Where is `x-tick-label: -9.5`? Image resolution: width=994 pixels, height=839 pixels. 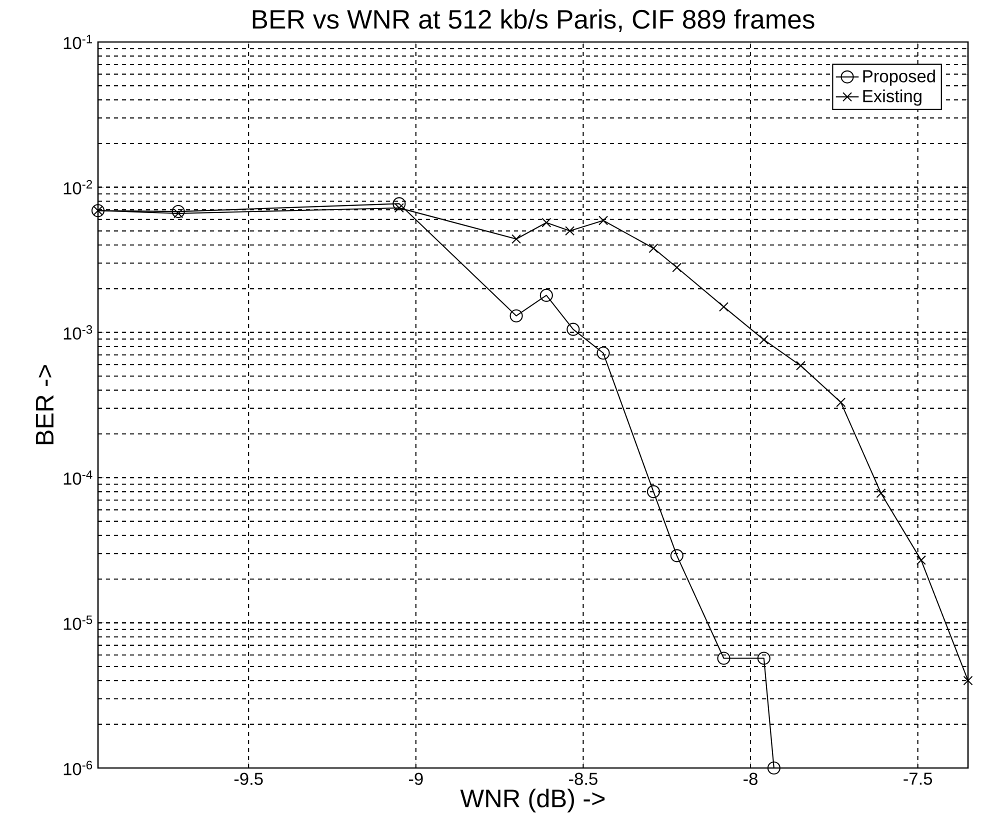
x-tick-label: -9.5 is located at coordinates (248, 778).